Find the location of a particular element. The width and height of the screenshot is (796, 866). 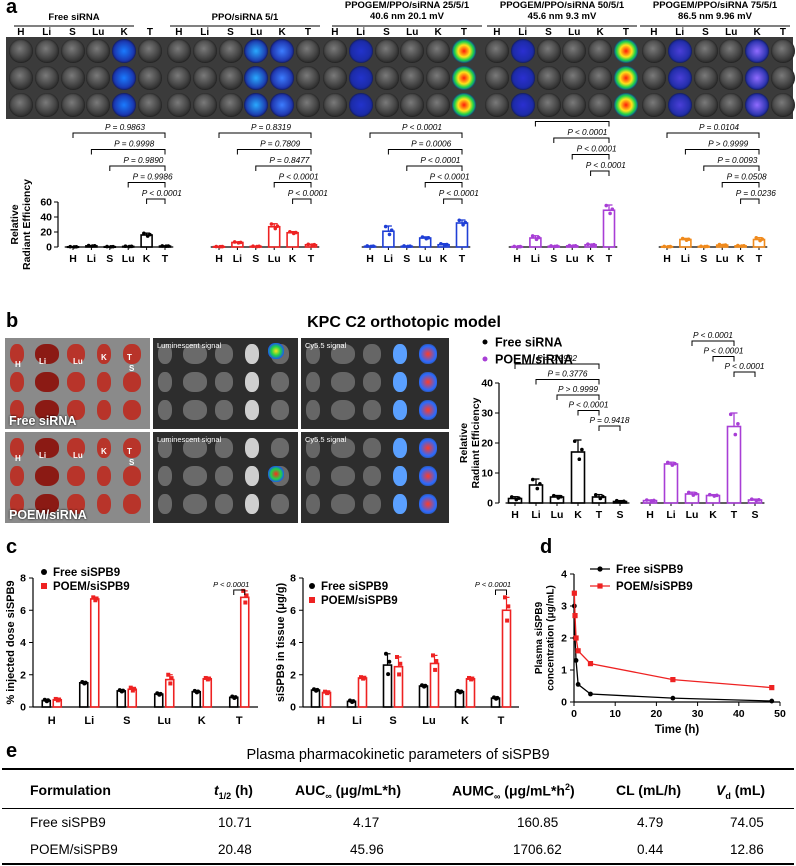

x-tick-label: K is located at coordinates (202, 721).